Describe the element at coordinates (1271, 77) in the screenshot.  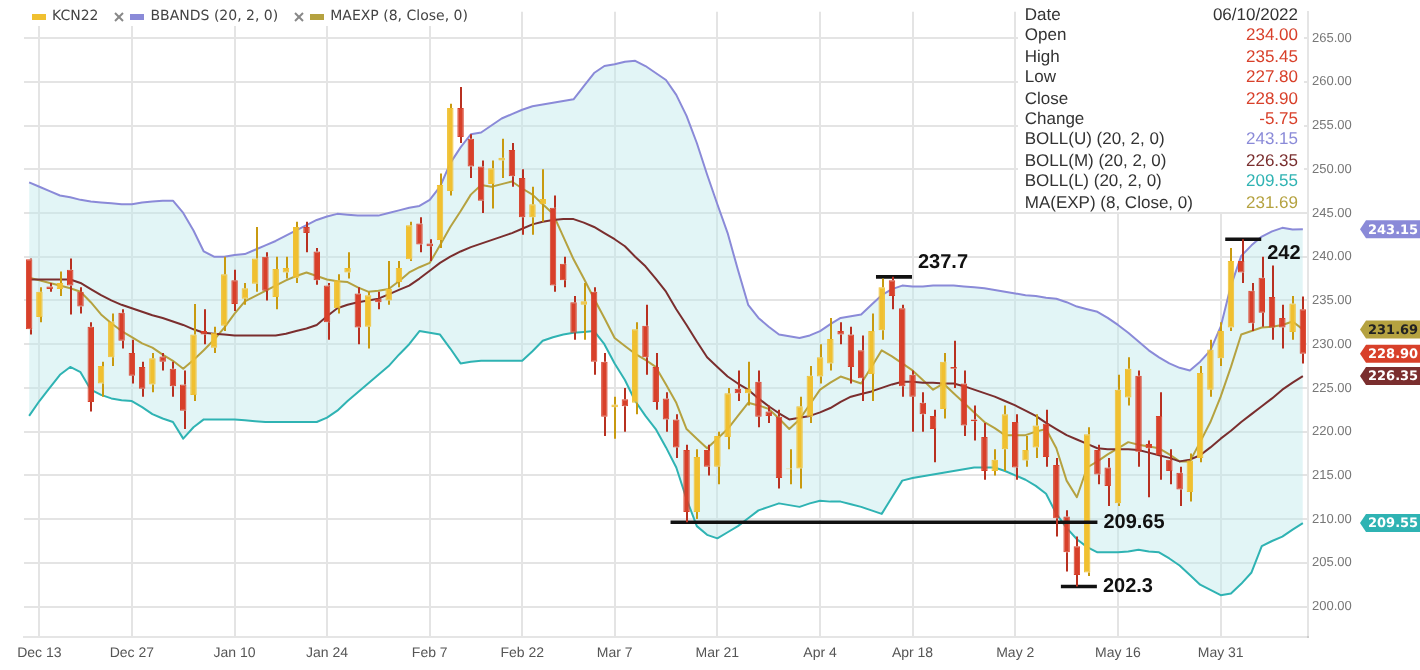
I see `annotation: 227.80` at that location.